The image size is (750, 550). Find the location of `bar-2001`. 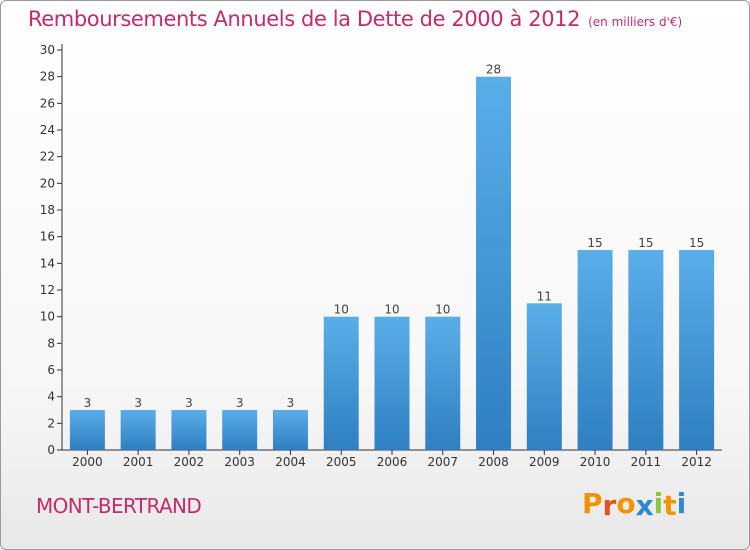

bar-2001 is located at coordinates (138, 430).